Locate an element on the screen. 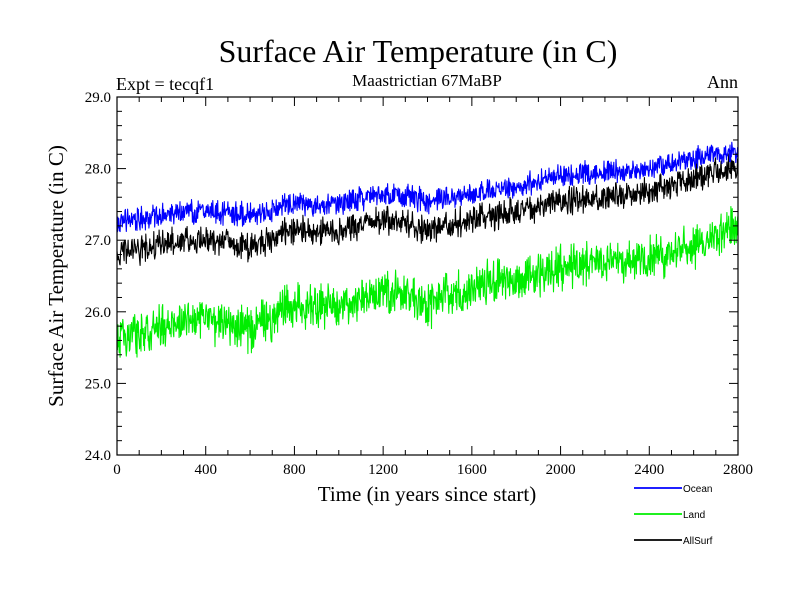 The height and width of the screenshot is (600, 800). legend-label-ocean: Ocean is located at coordinates (697, 489).